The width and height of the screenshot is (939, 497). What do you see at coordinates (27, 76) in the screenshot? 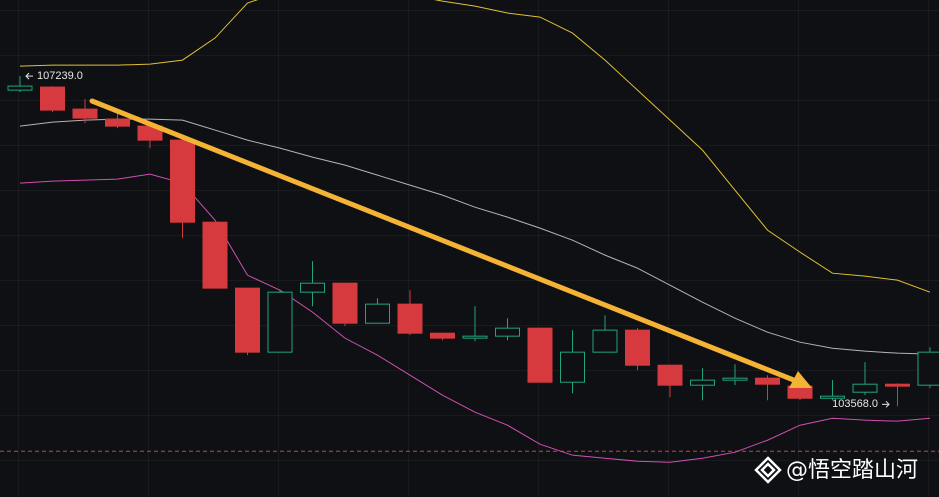
I see `max-label-arrowhead` at bounding box center [27, 76].